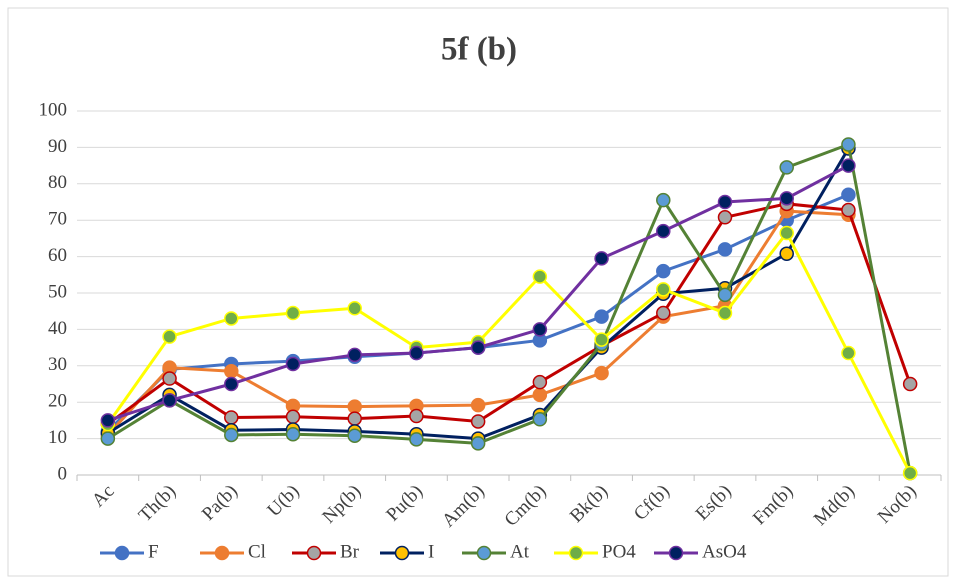  I want to click on legend-label: PO4, so click(619, 551).